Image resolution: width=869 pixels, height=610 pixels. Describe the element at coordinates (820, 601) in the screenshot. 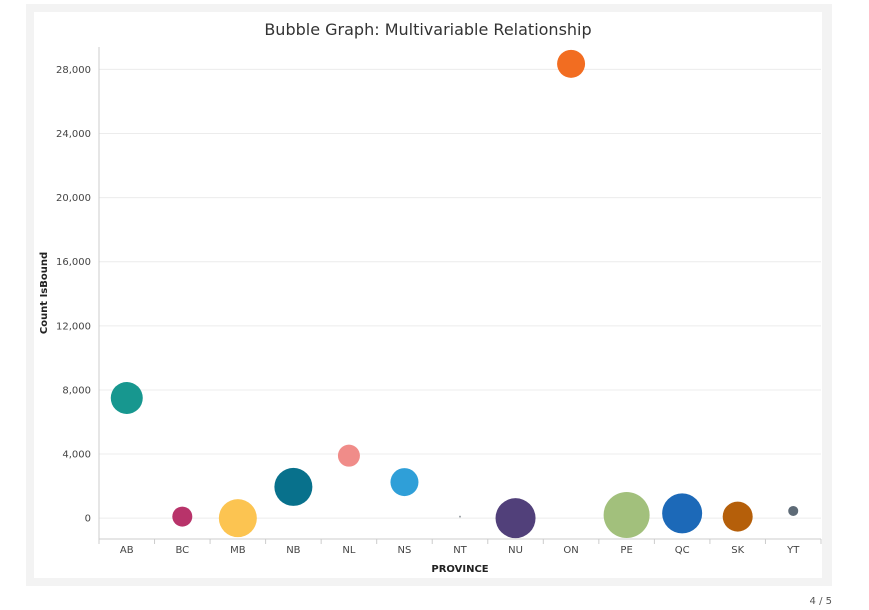

I see `page-indicator: 4 / 5` at that location.